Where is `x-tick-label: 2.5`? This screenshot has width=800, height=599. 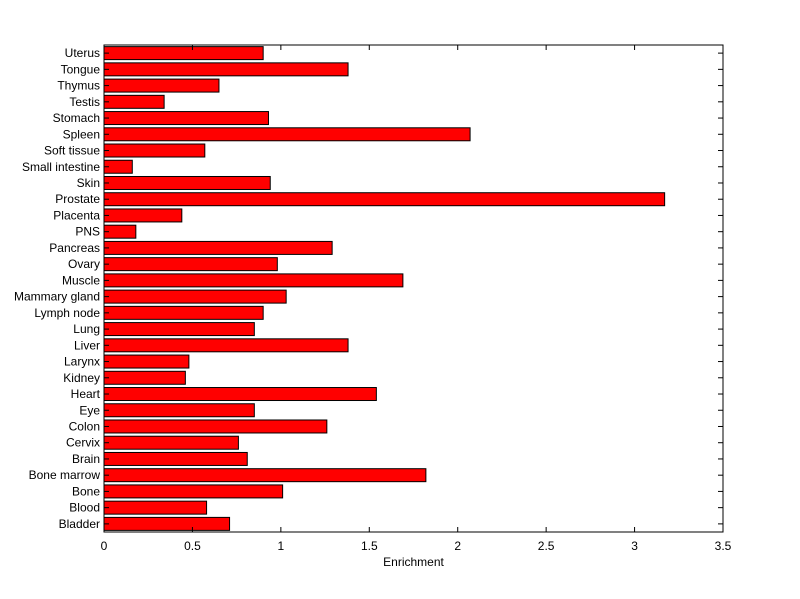
x-tick-label: 2.5 is located at coordinates (546, 546).